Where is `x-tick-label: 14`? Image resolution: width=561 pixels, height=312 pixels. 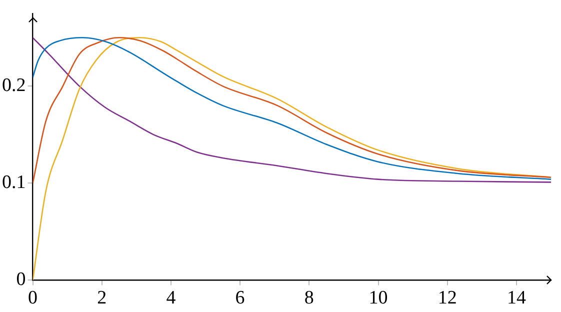
x-tick-label: 14 is located at coordinates (516, 298).